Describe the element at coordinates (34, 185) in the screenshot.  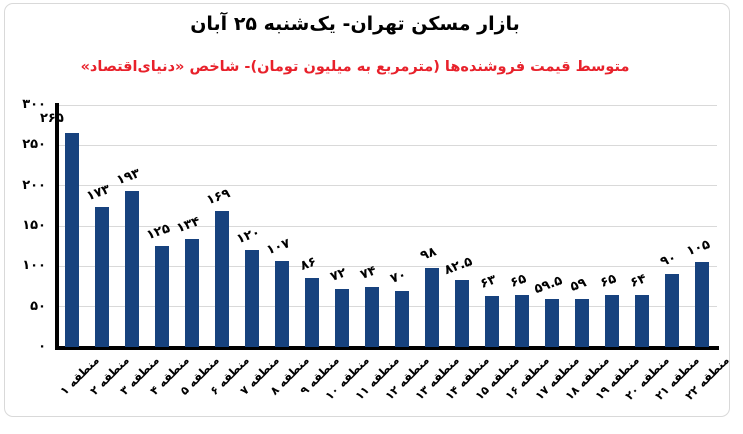
I see `y-axis-tick-label: ۲۰۰` at that location.